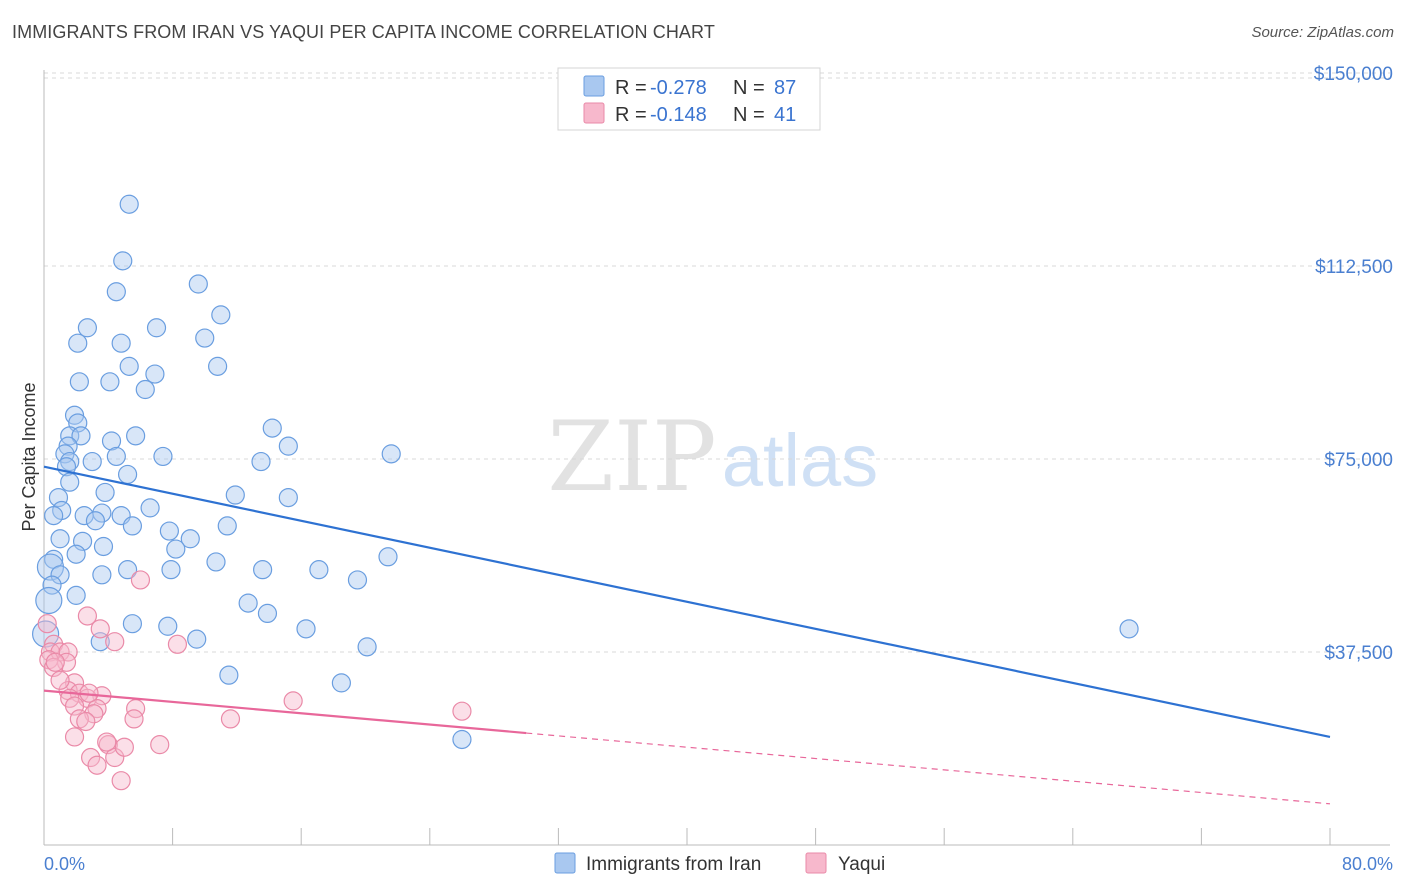 This screenshot has width=1406, height=892. Describe the element at coordinates (64, 864) in the screenshot. I see `x-tick-label-min: 0.0%` at that location.